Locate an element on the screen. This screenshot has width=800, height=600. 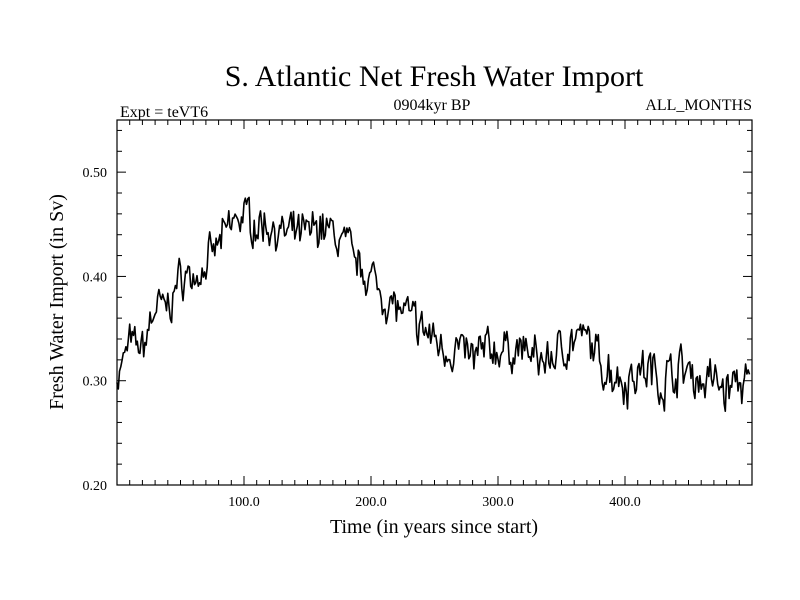
experiment-label: Expt = teVT6 is located at coordinates (164, 112).